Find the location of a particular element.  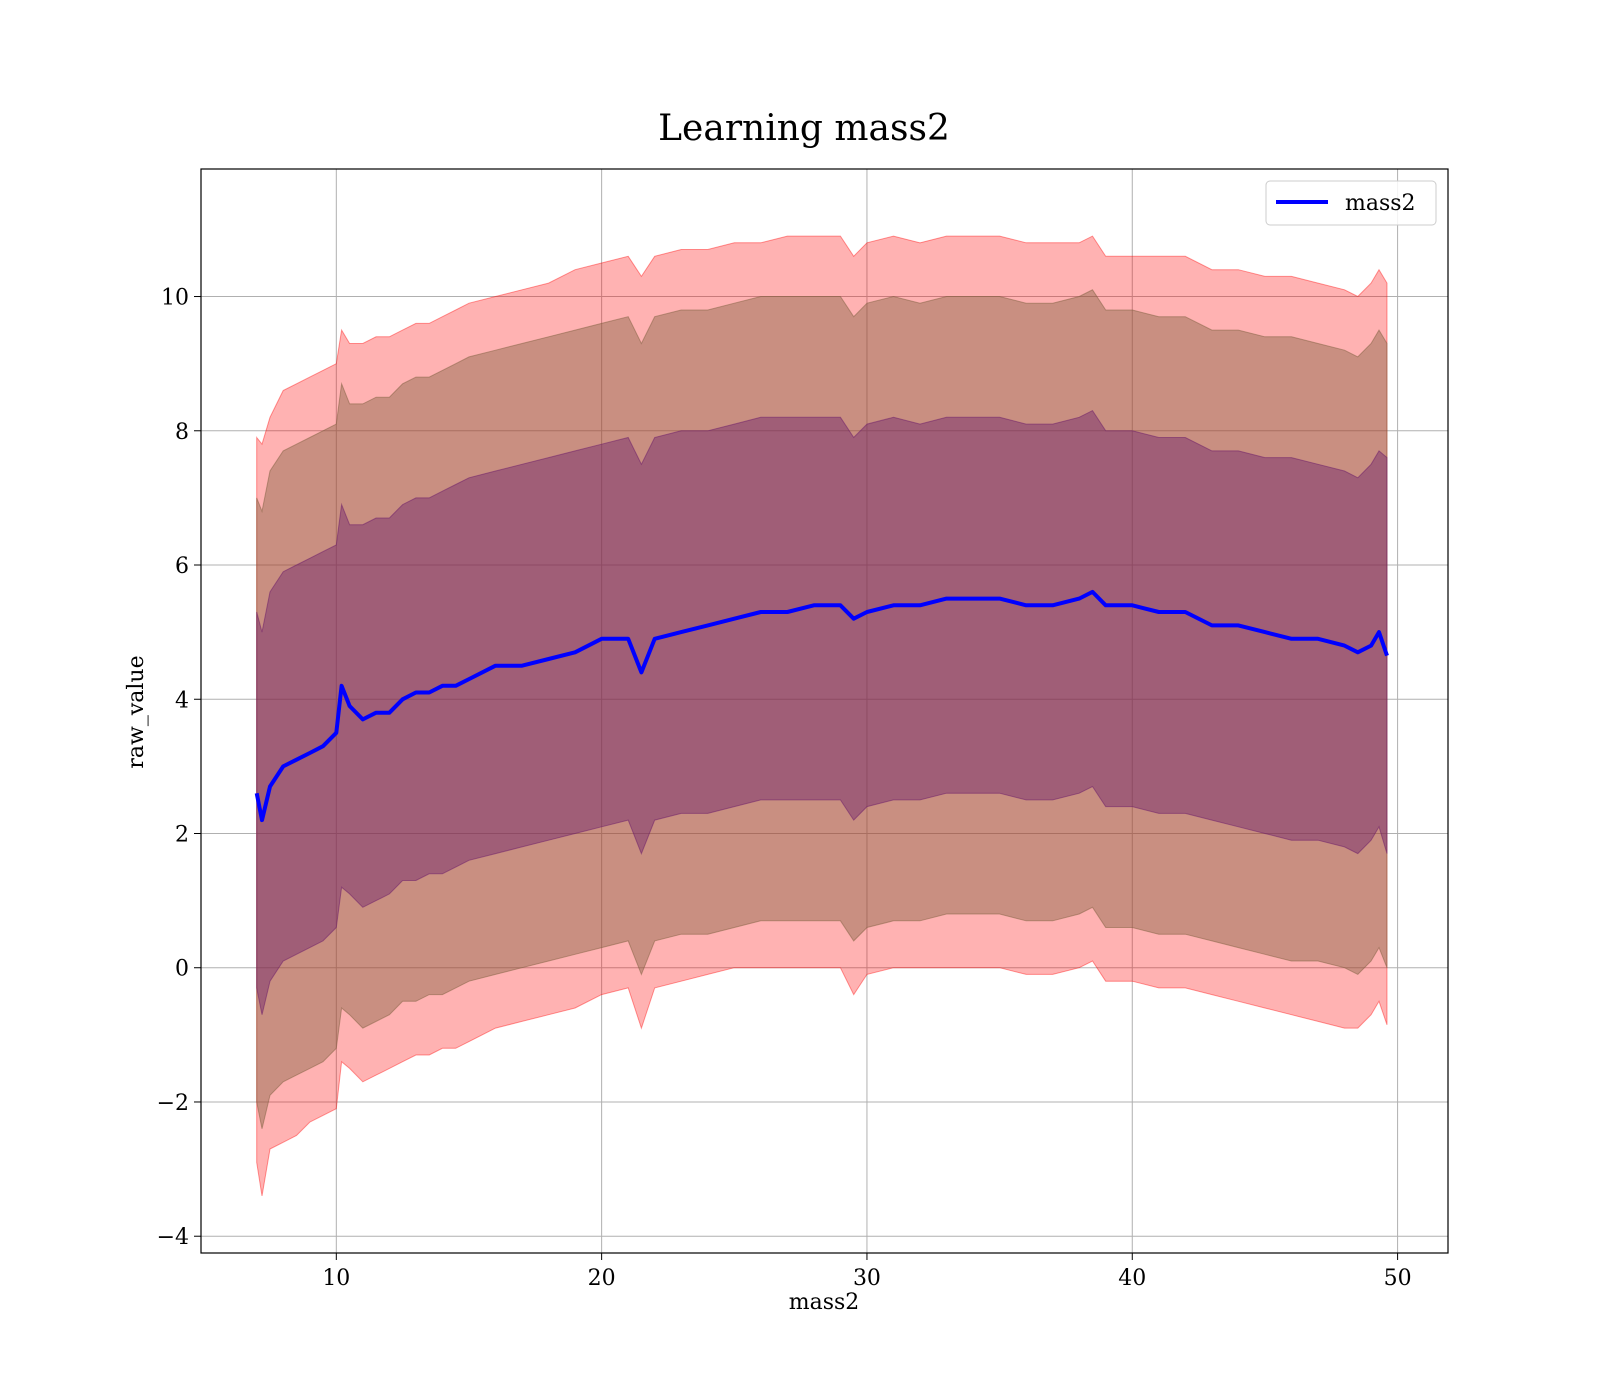

x-tick-label: 40 is located at coordinates (1132, 1278).